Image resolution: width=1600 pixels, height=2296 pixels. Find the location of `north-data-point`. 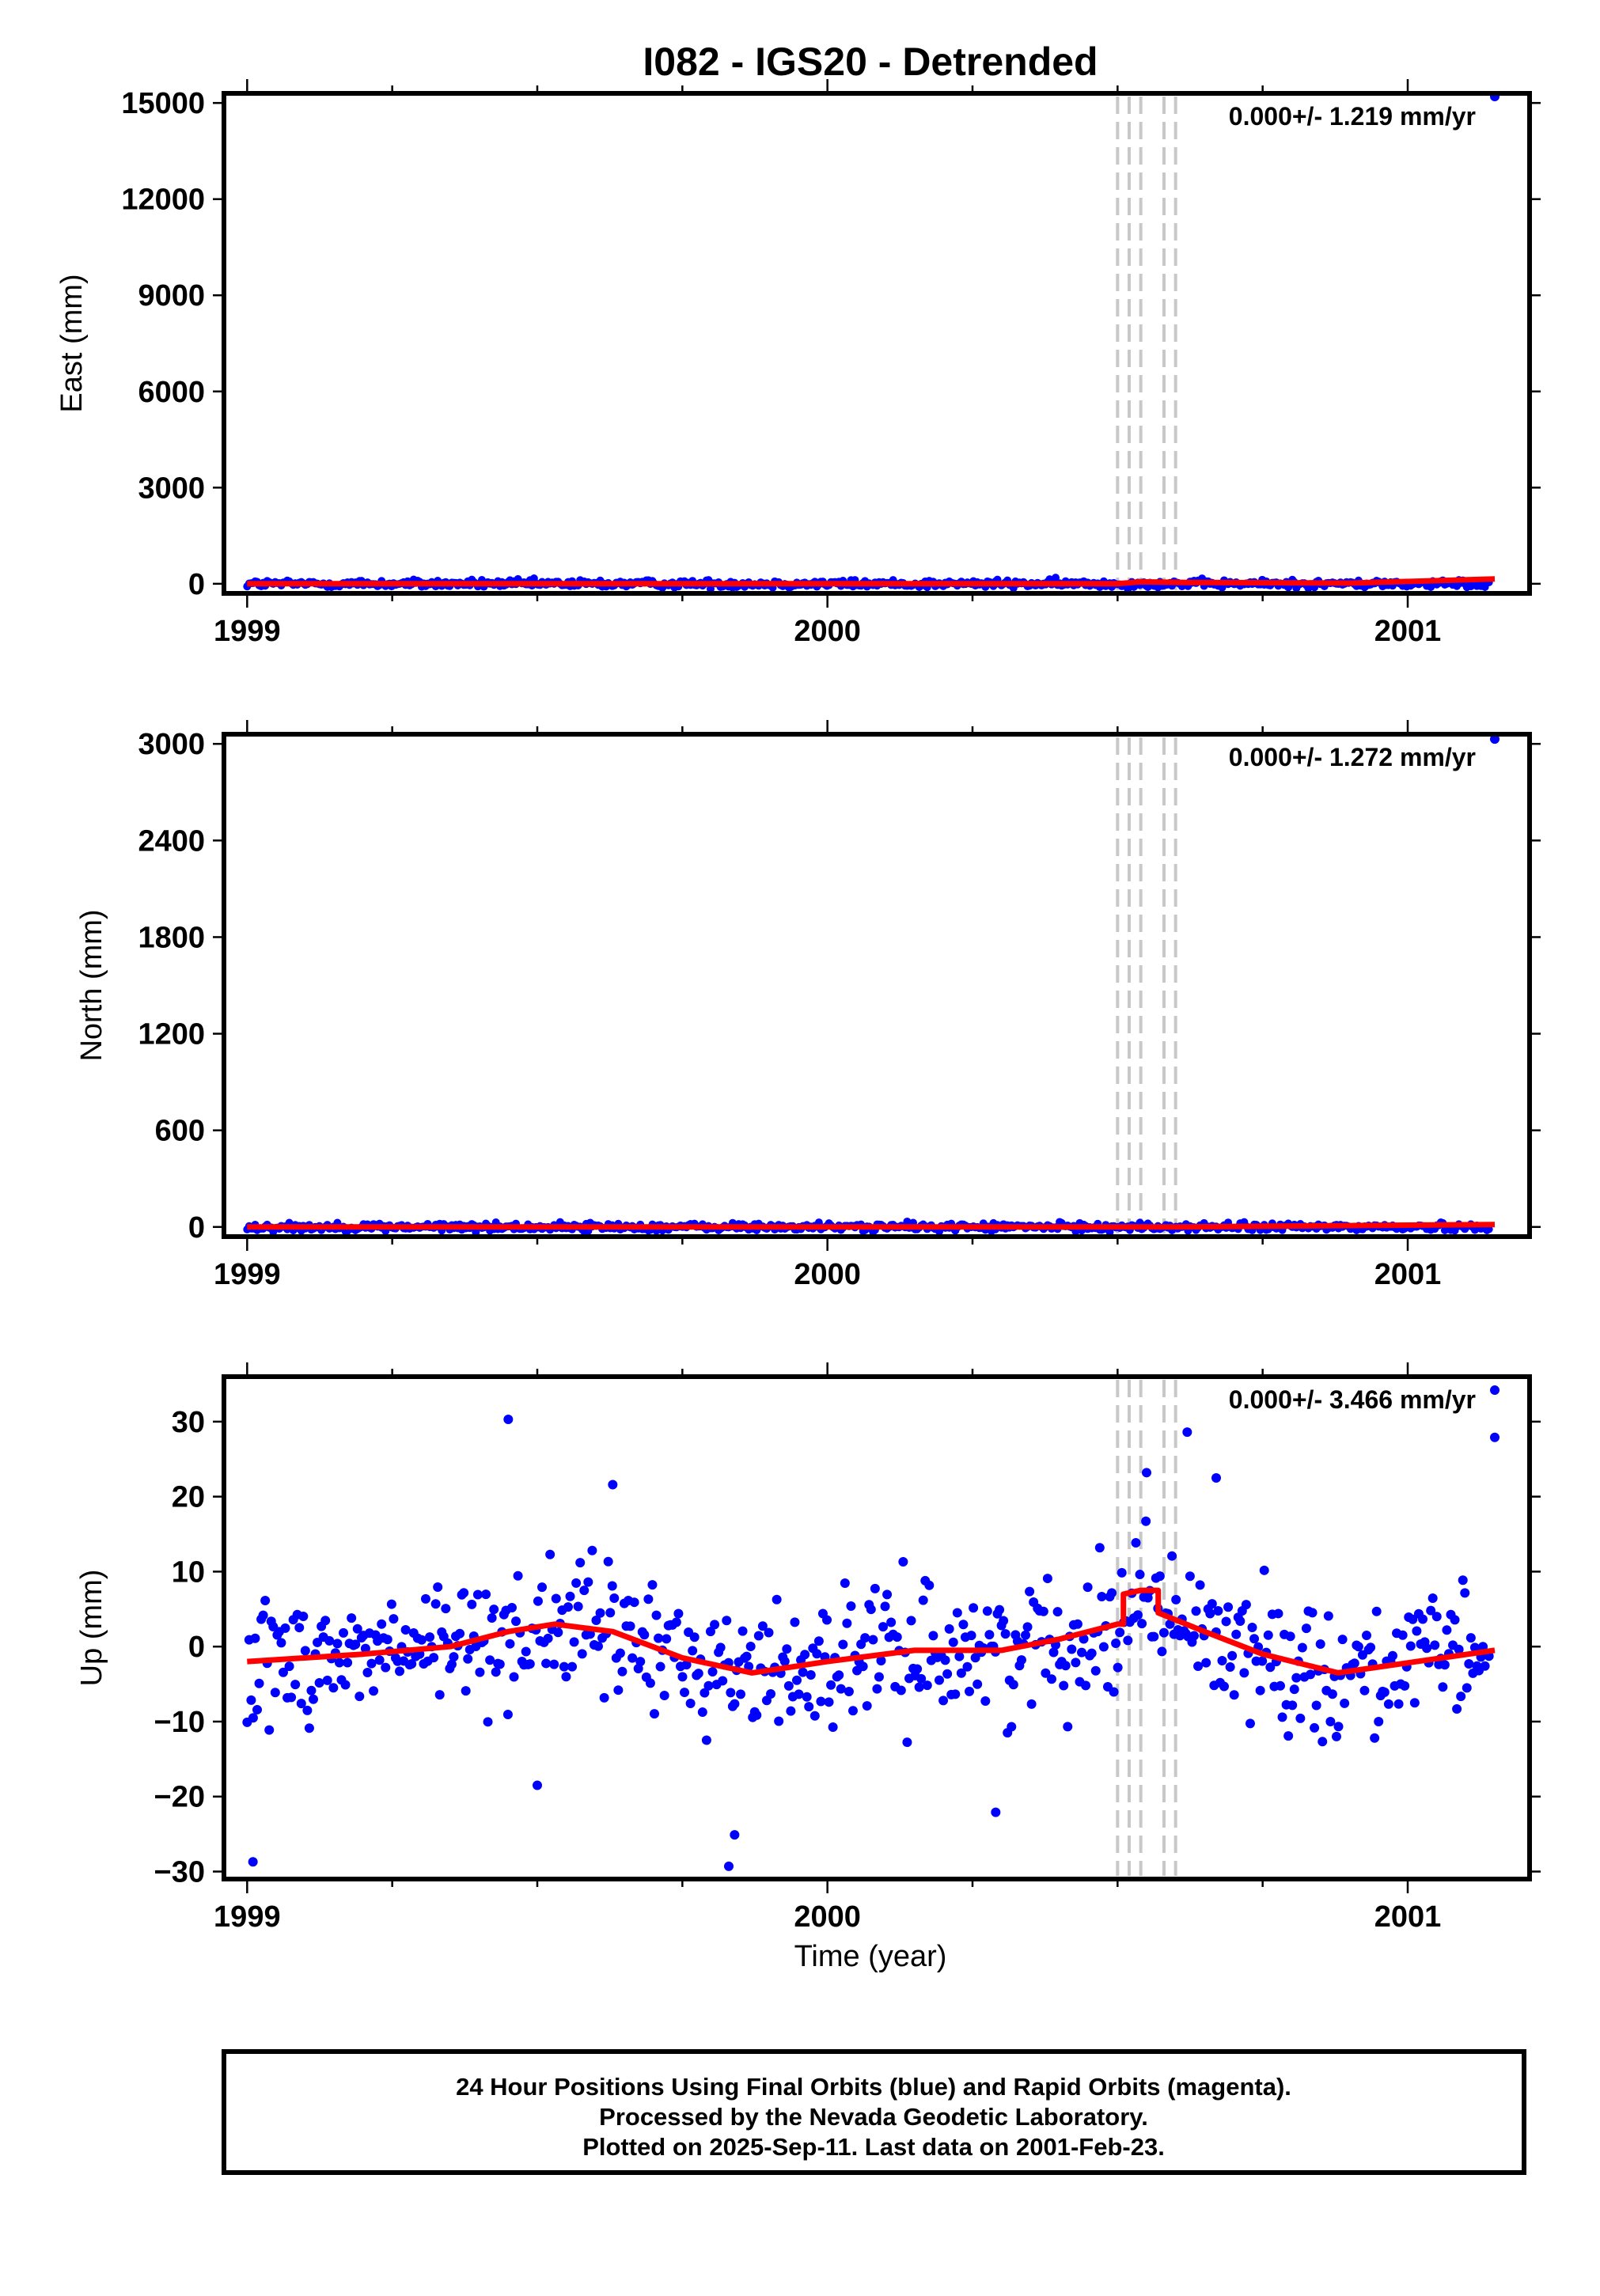

north-data-point is located at coordinates (907, 1221).